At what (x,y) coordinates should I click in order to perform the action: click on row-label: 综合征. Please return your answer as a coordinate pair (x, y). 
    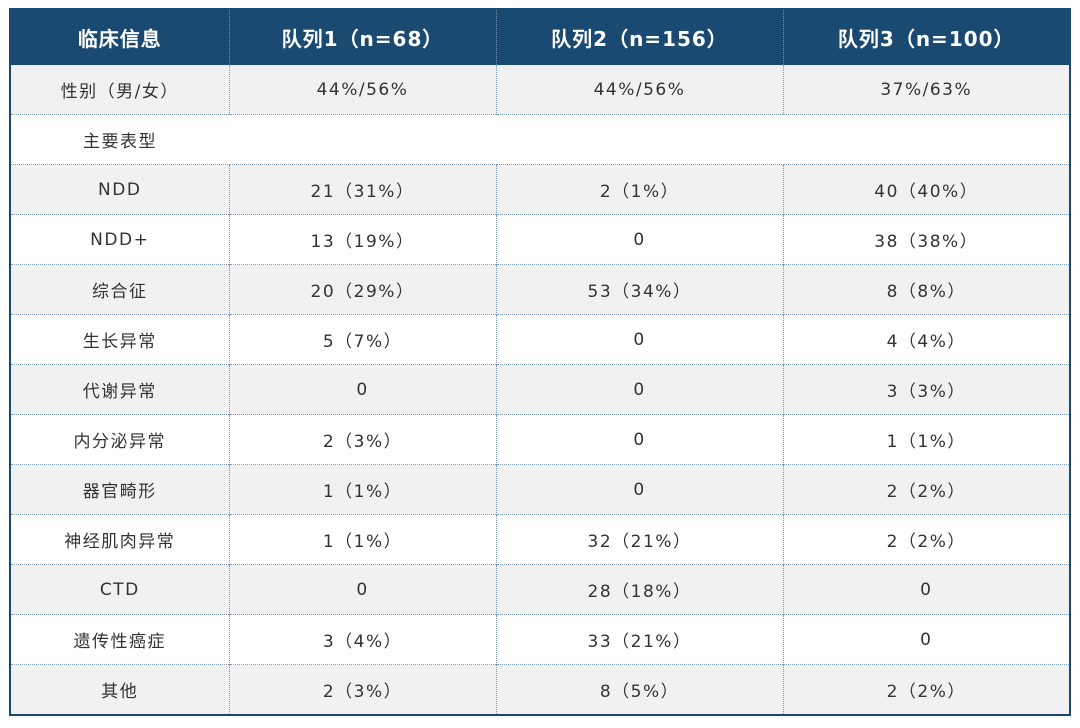
    Looking at the image, I should click on (120, 289).